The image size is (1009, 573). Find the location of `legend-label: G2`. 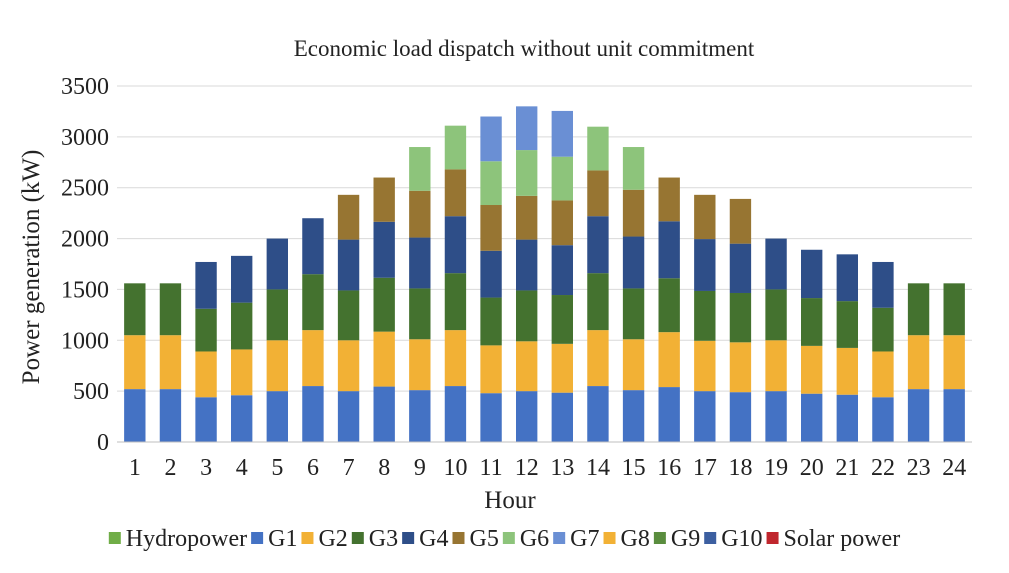

legend-label: G2 is located at coordinates (332, 539).